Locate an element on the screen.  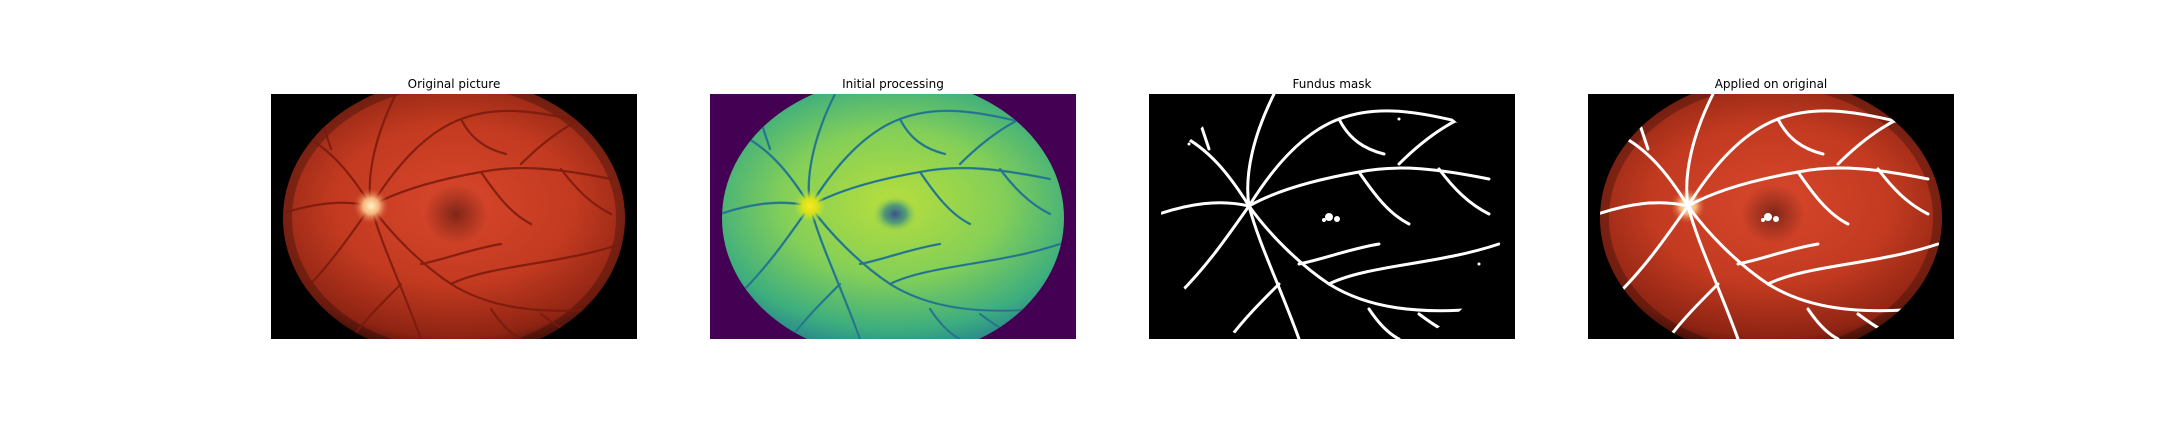
original-fundus-image is located at coordinates (454, 216).